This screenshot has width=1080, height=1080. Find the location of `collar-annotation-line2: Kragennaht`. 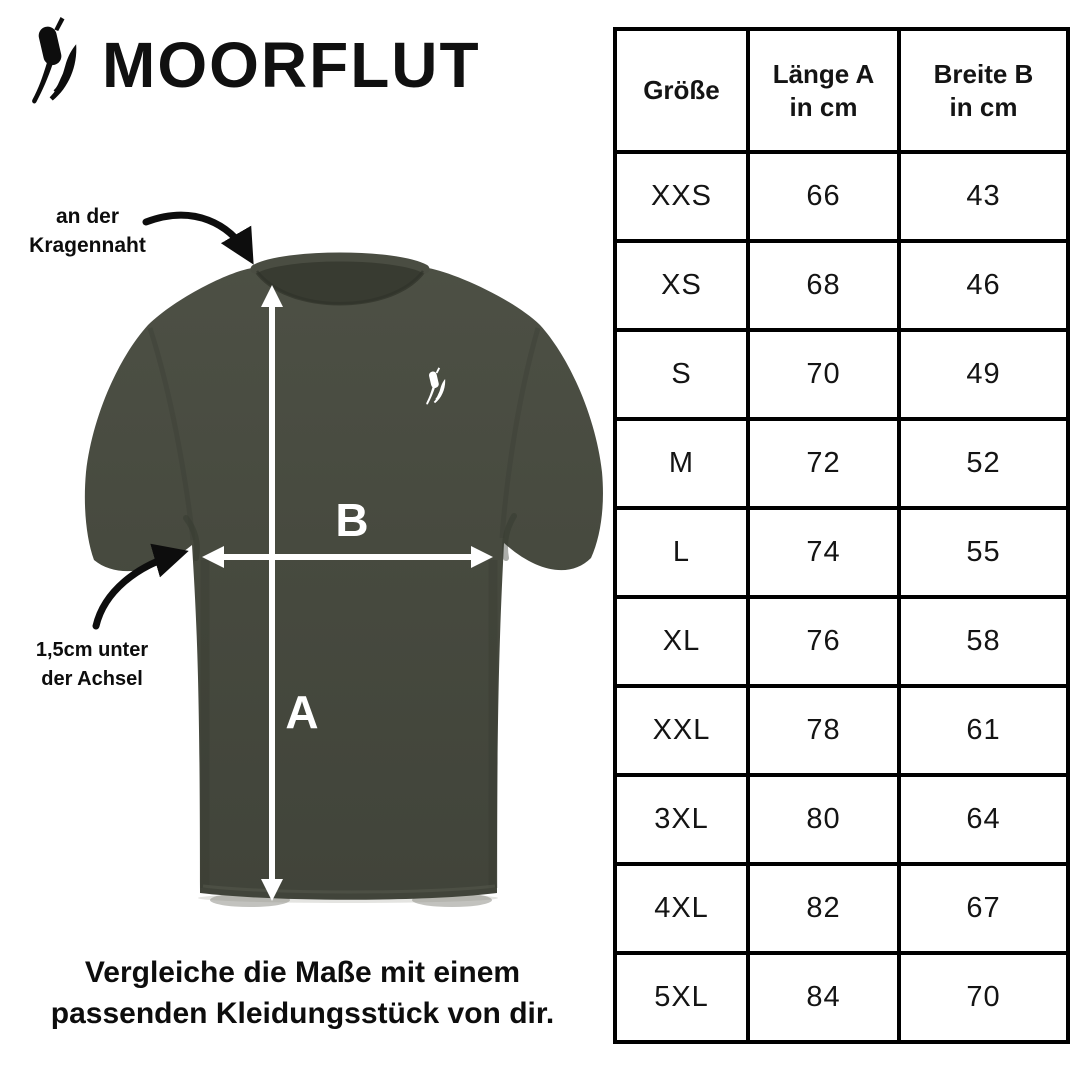

collar-annotation-line2: Kragennaht is located at coordinates (87, 245).